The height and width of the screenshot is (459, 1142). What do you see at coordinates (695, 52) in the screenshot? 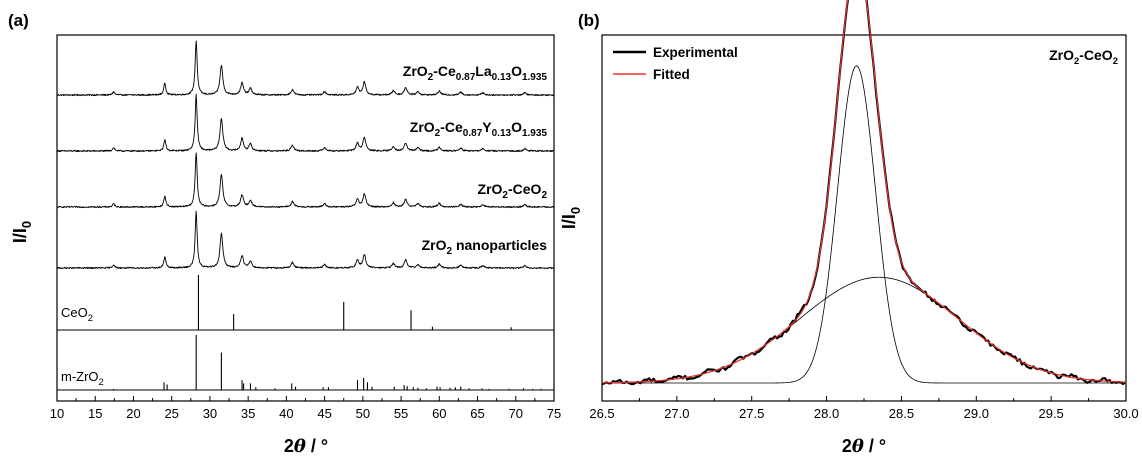
I see `legend-experimental-label: Experimental` at bounding box center [695, 52].